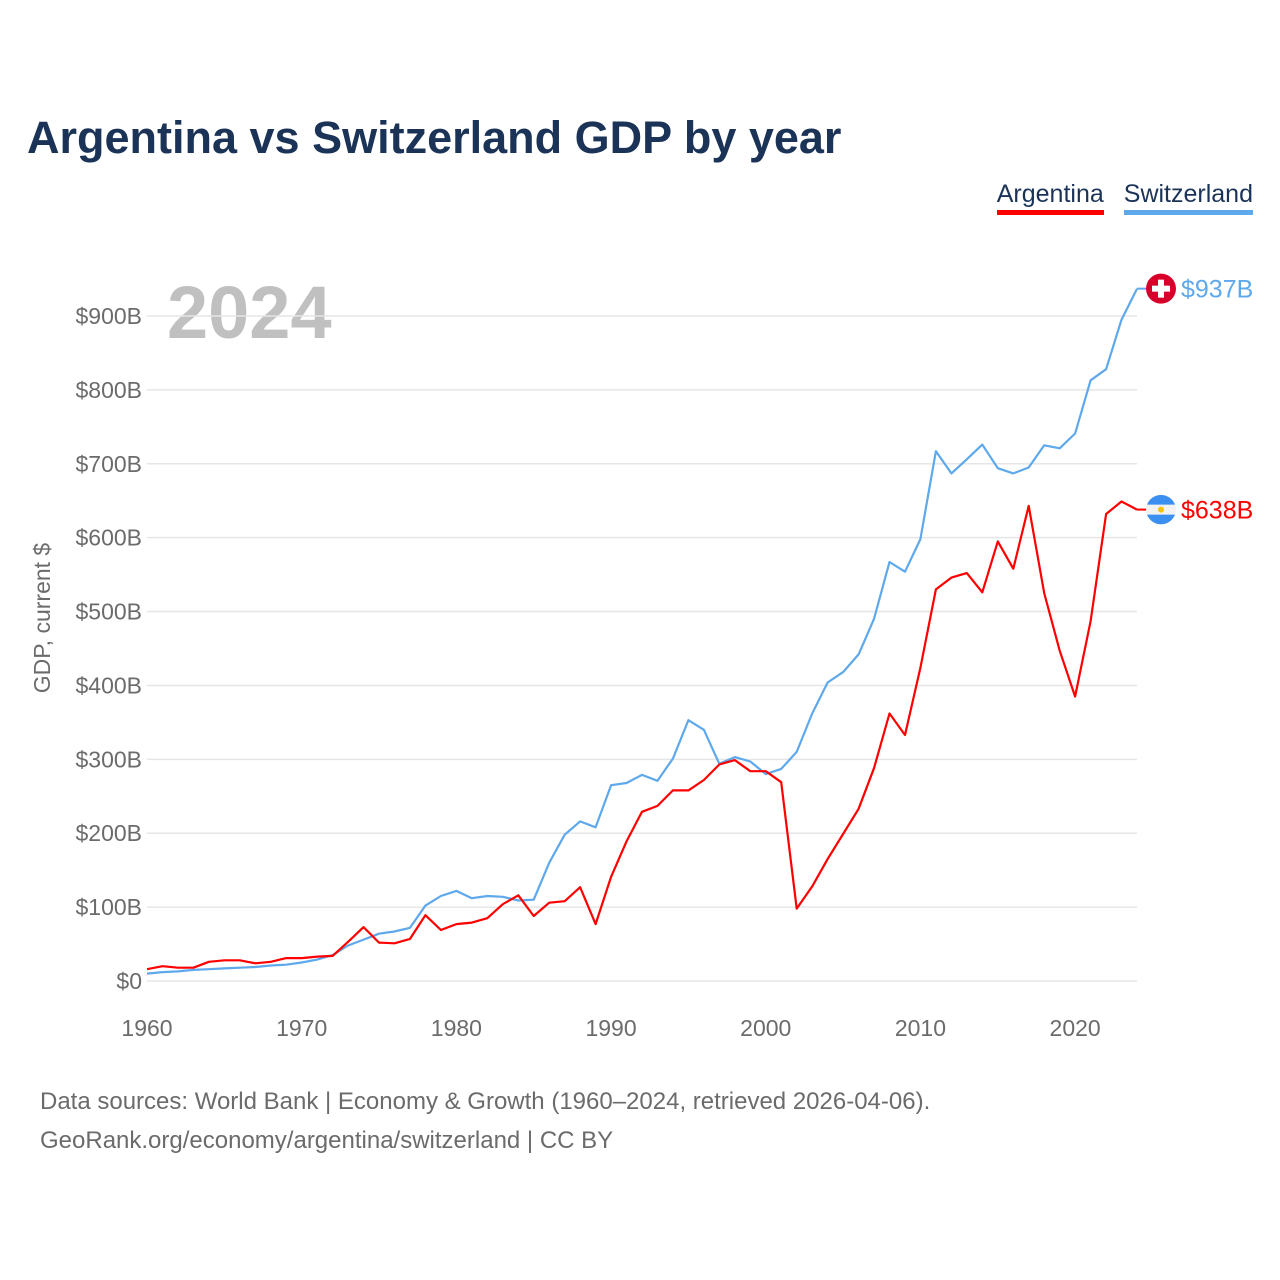  I want to click on y-axis-label: GDP, current $, so click(42, 618).